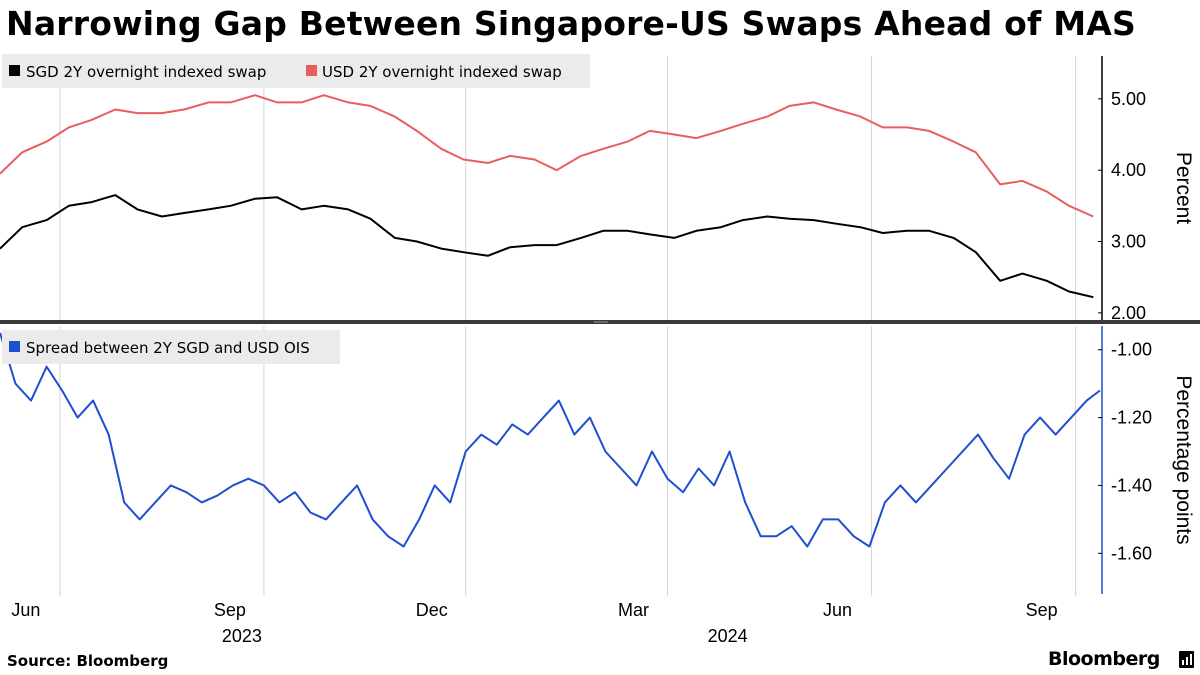  Describe the element at coordinates (1131, 553) in the screenshot. I see `bottom-ytick-label: -1.60` at that location.